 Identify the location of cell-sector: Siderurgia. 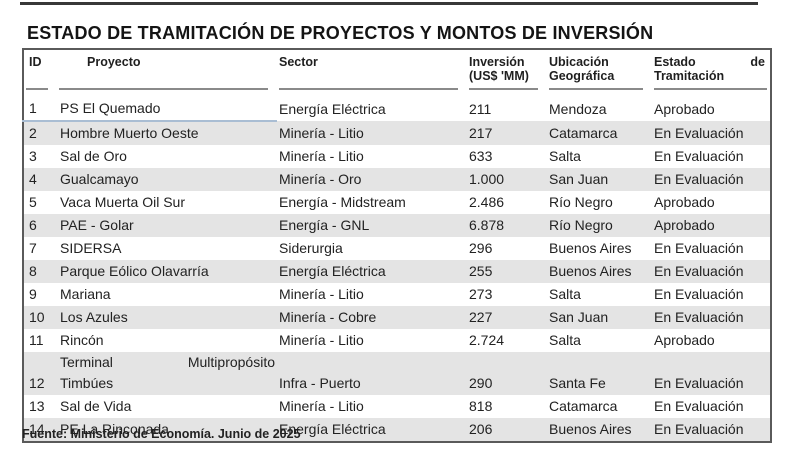
(311, 248).